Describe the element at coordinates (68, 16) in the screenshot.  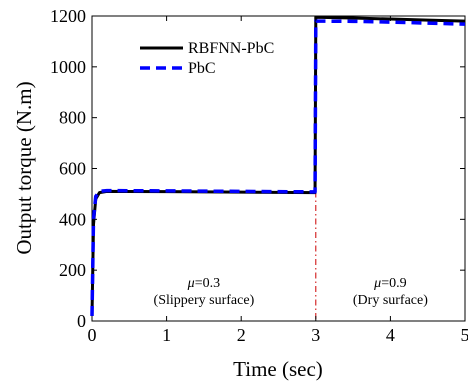
I see `y-tick-label: 1200` at that location.